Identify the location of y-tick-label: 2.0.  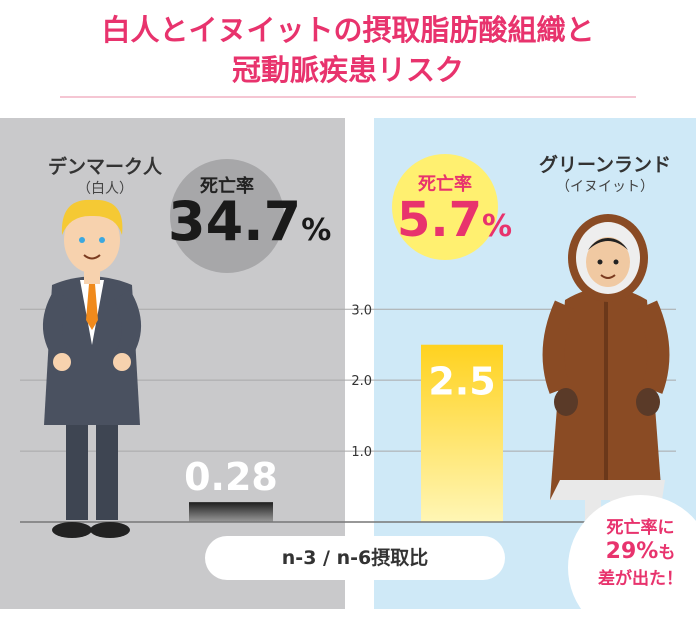
(361, 381).